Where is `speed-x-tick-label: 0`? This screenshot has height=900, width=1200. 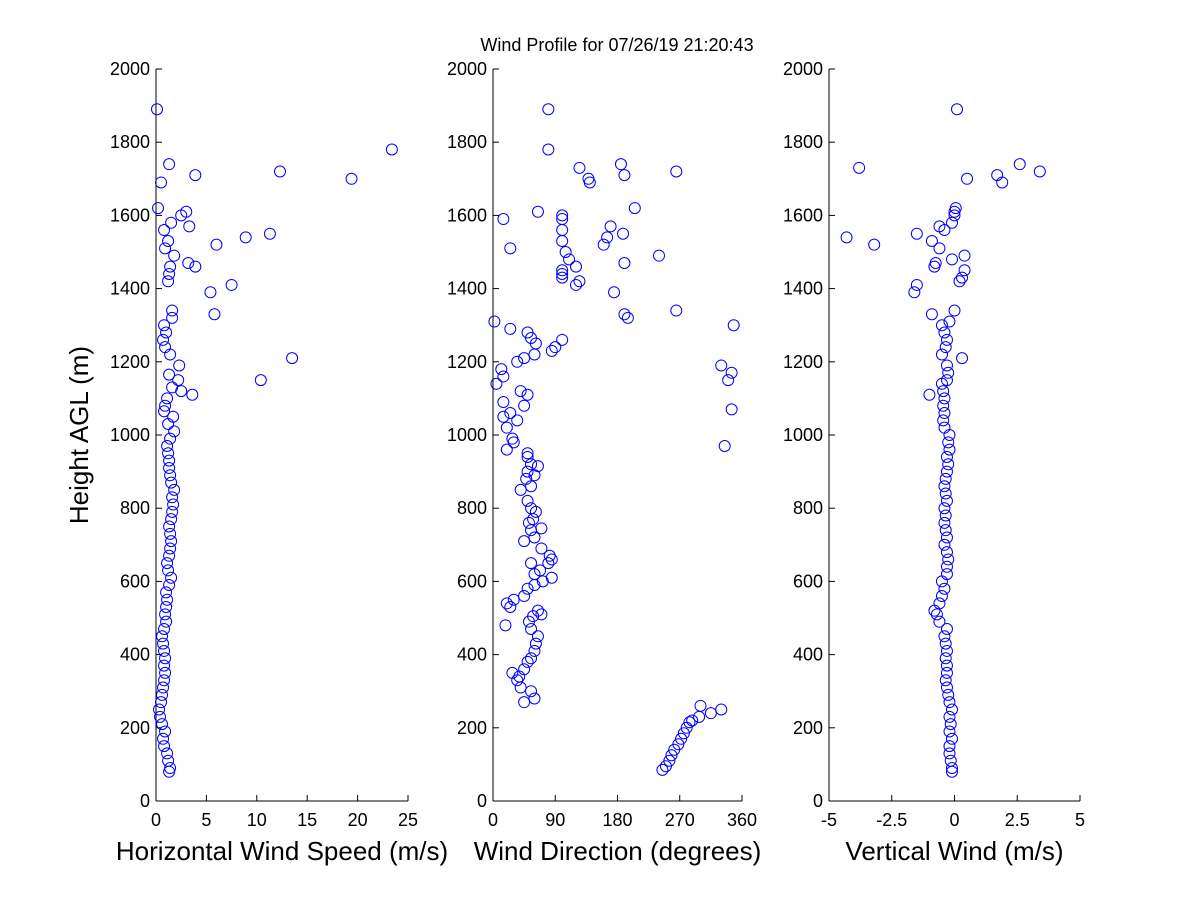 speed-x-tick-label: 0 is located at coordinates (156, 820).